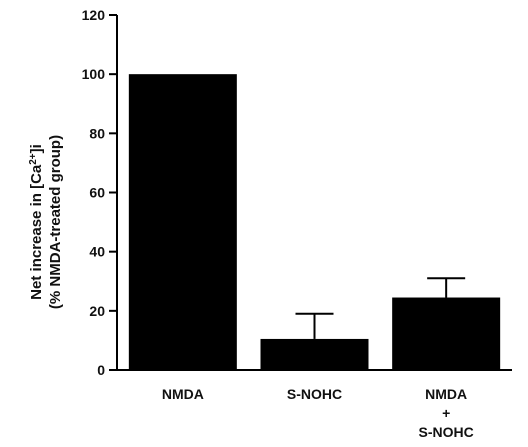  Describe the element at coordinates (446, 413) in the screenshot. I see `category-label-2-1: +` at that location.